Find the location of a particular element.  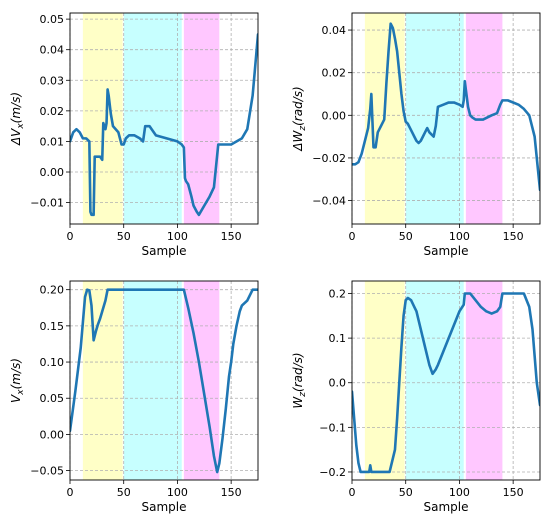

y-tick-label: 0.15 is located at coordinates (52, 326).